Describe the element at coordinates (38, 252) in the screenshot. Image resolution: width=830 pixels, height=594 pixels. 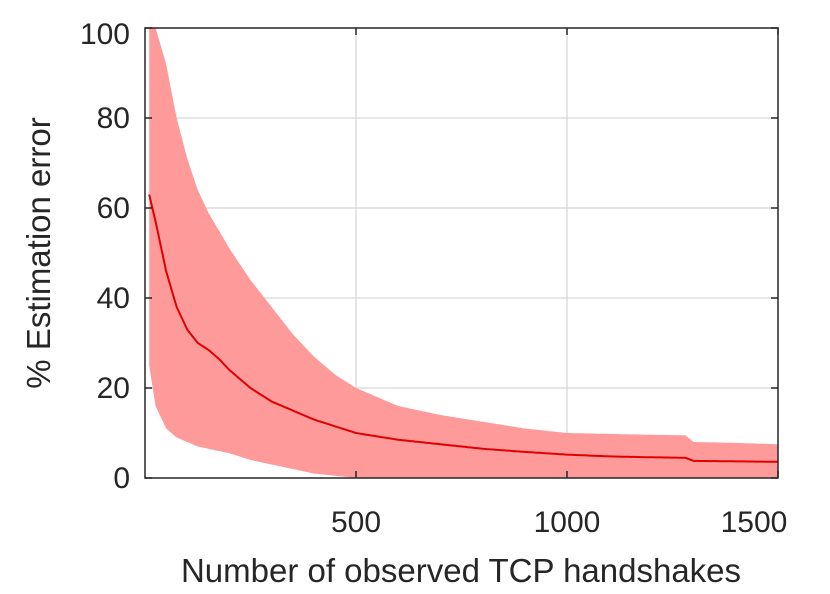
I see `y-axis-label: % Estimation error` at that location.